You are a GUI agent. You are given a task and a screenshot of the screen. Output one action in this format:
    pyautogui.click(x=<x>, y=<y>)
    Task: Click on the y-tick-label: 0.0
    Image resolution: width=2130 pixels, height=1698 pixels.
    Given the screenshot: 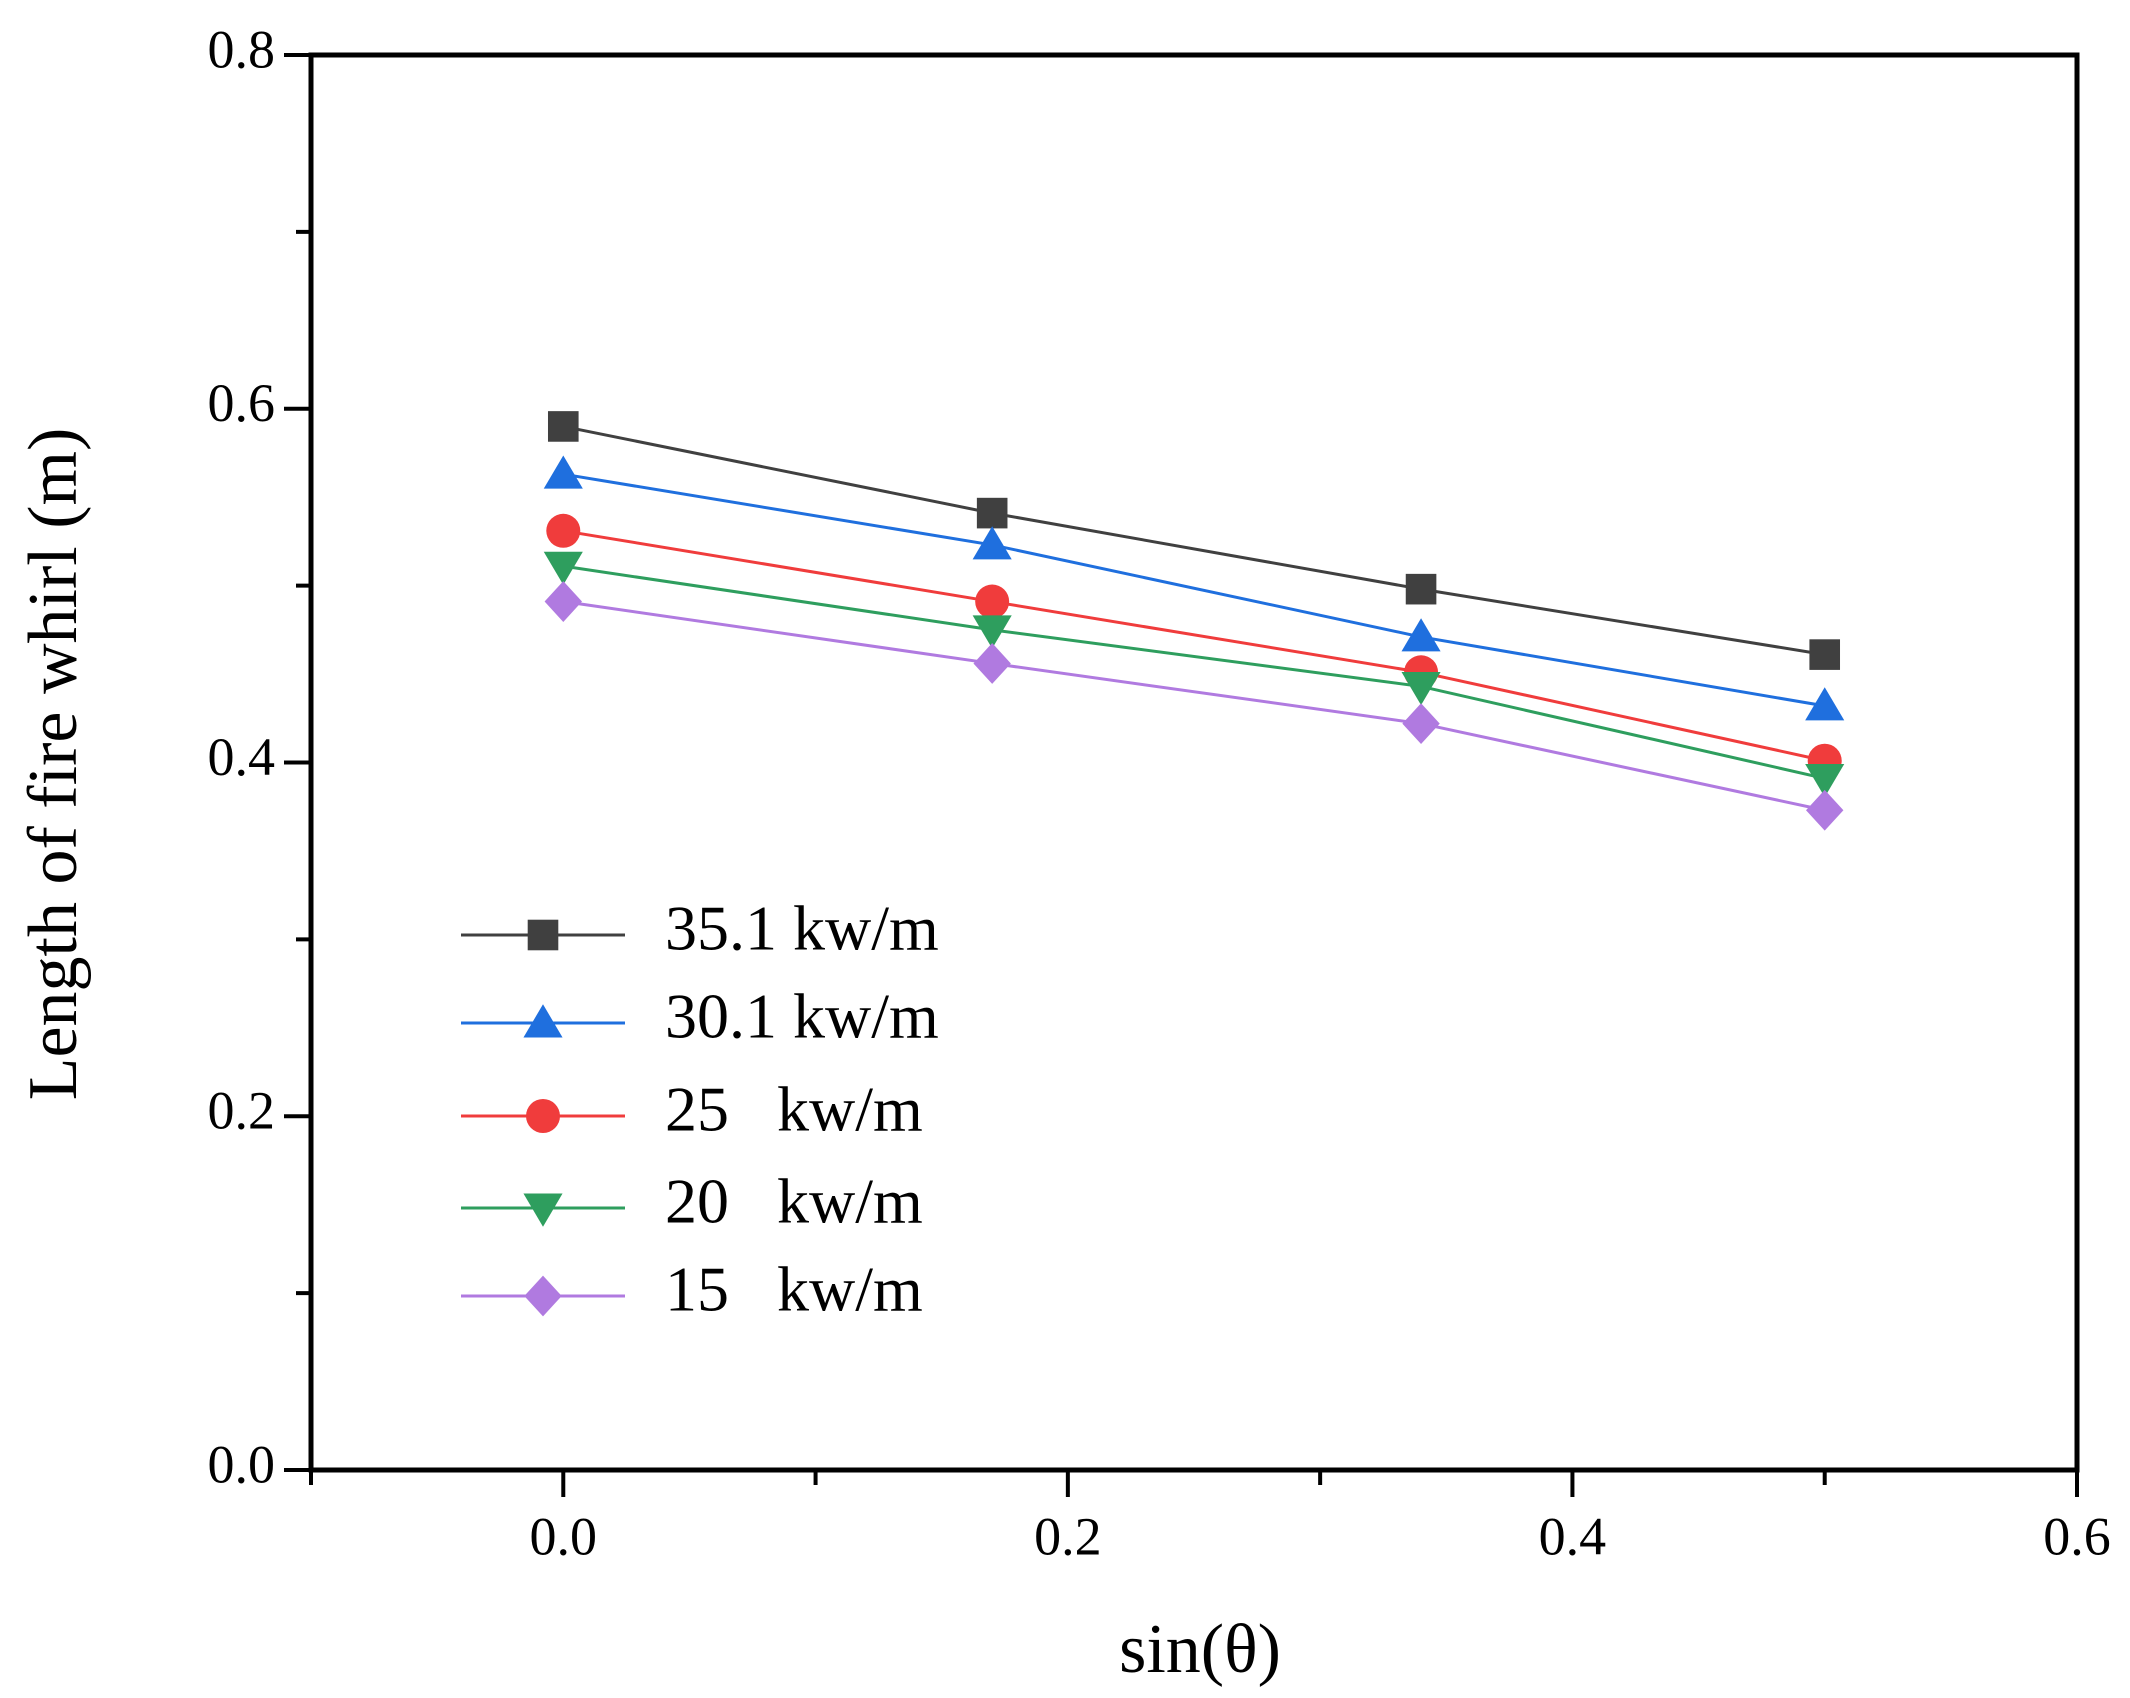 What is the action you would take?
    pyautogui.click(x=242, y=1464)
    